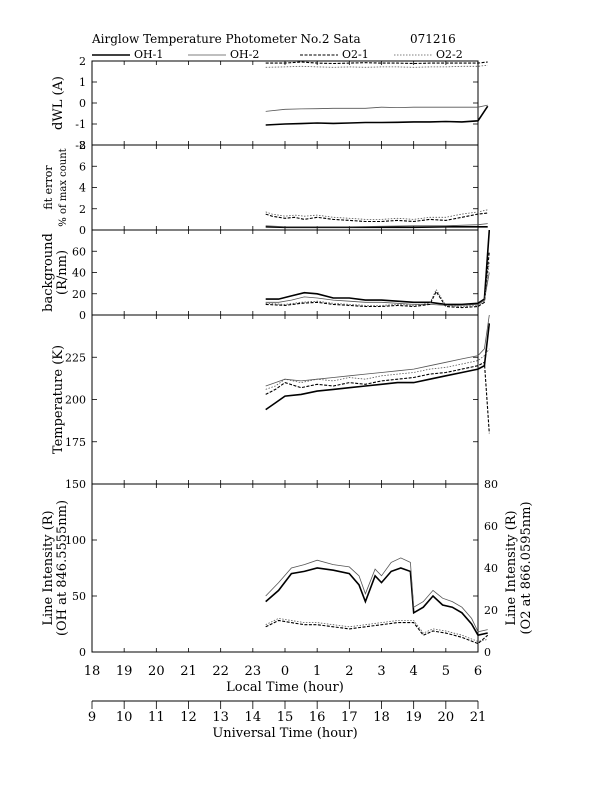  What do you see at coordinates (79, 273) in the screenshot?
I see `y-tick-label: 40` at bounding box center [79, 273].